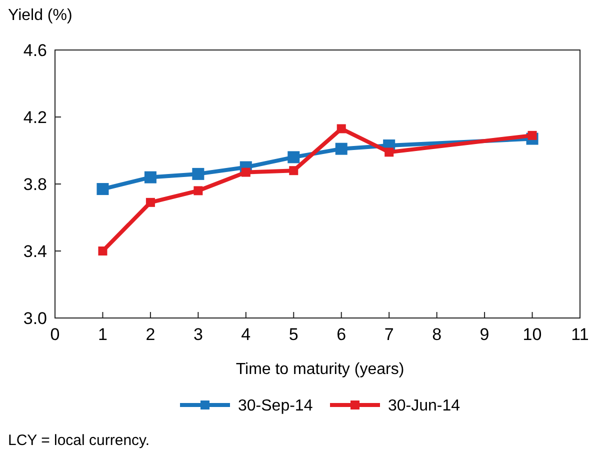  Describe the element at coordinates (35, 251) in the screenshot. I see `y-tick-label: 3.4` at that location.